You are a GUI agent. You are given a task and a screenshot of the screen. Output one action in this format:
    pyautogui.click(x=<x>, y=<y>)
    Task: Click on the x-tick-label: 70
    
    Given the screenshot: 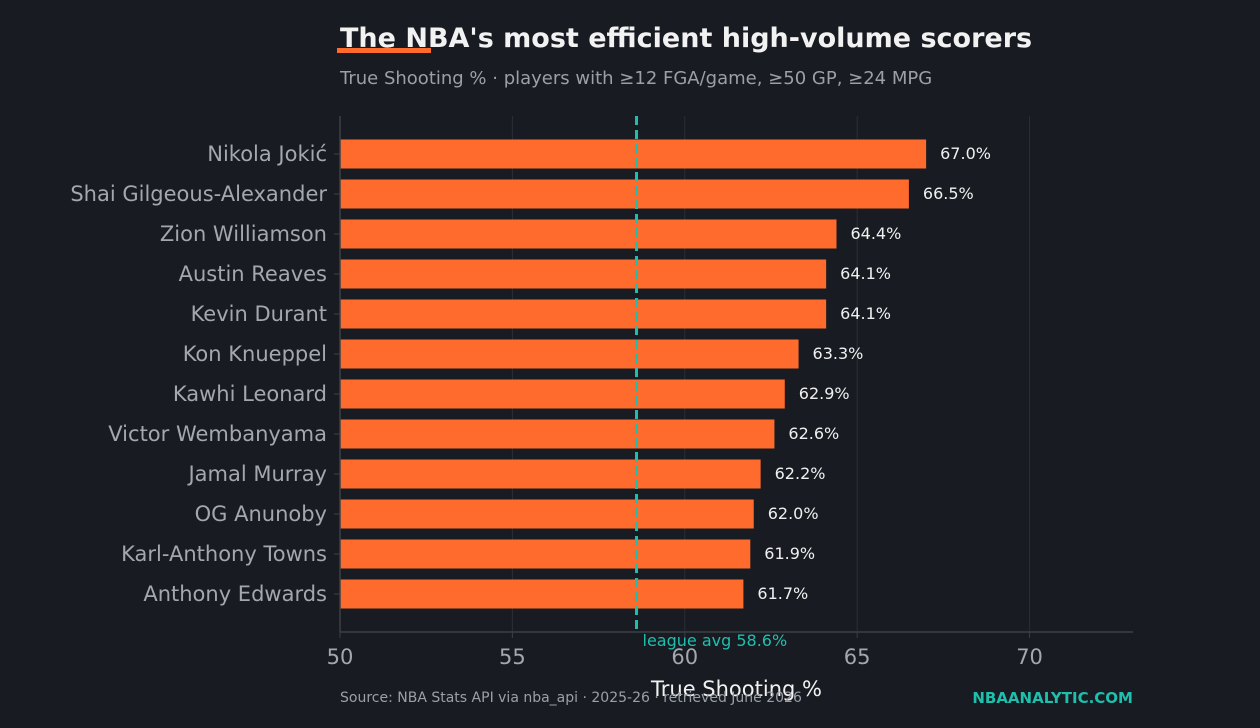 What is the action you would take?
    pyautogui.click(x=1029, y=657)
    